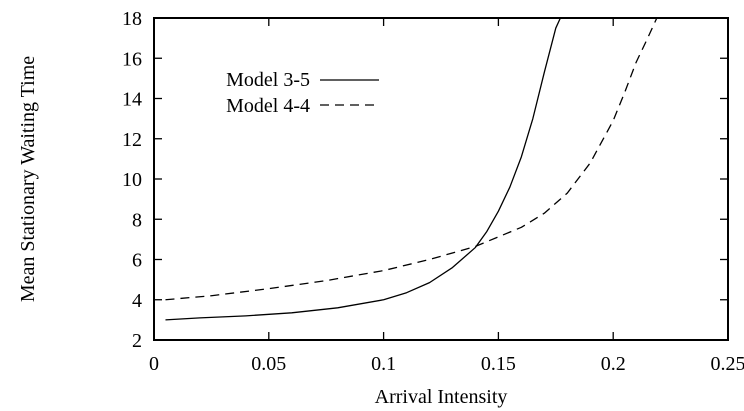  What do you see at coordinates (441, 397) in the screenshot?
I see `x-axis-title: Arrival Intensity` at bounding box center [441, 397].